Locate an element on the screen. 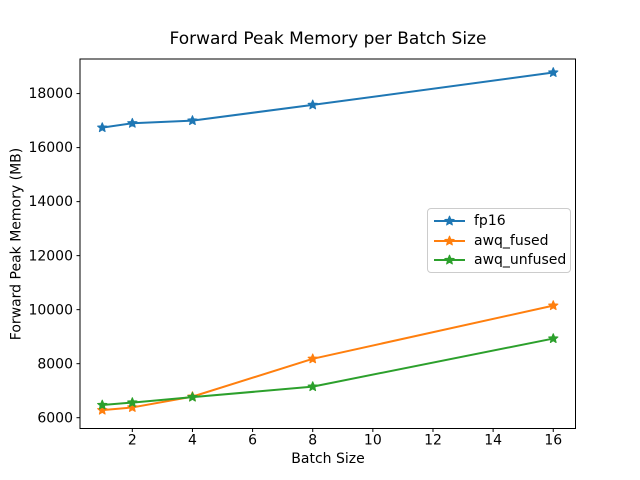 The image size is (640, 480). y-tick-label: 12000 is located at coordinates (50, 256).